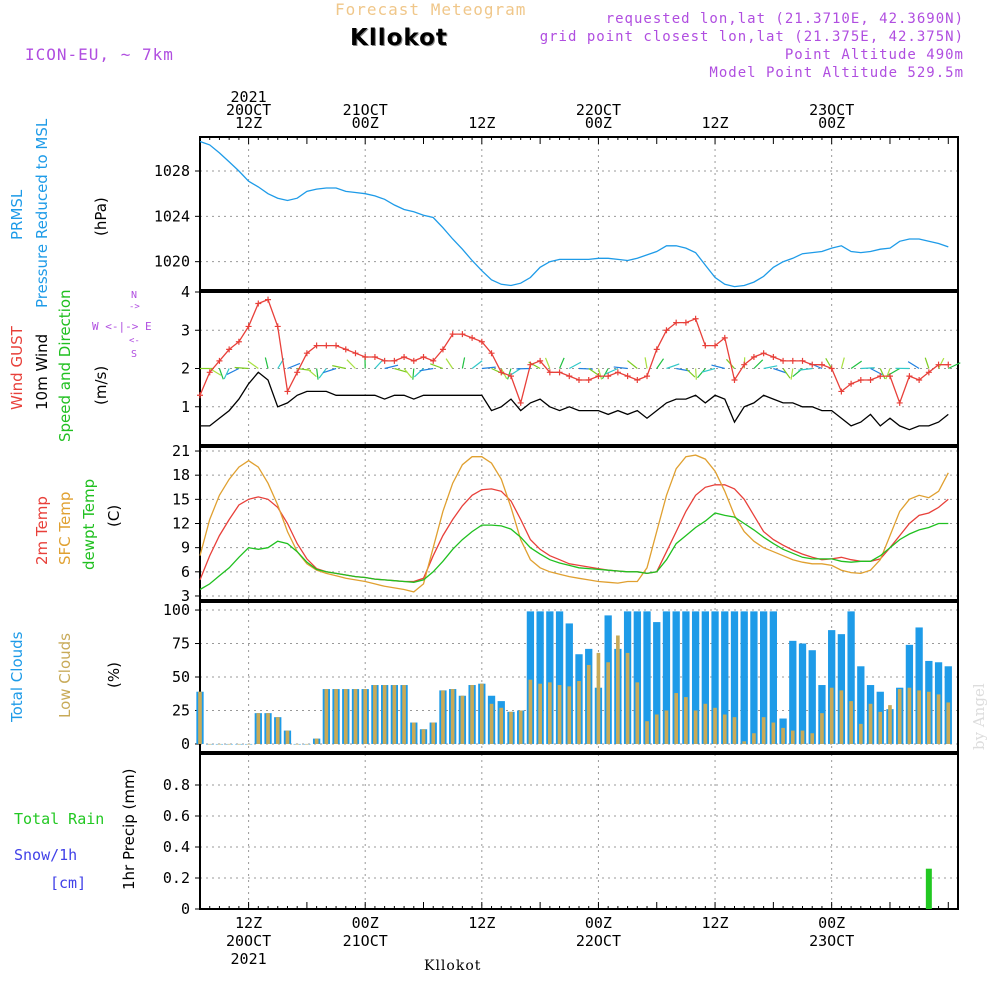 The height and width of the screenshot is (1000, 1000). I want to click on y-tick-label: 15, so click(181, 499).